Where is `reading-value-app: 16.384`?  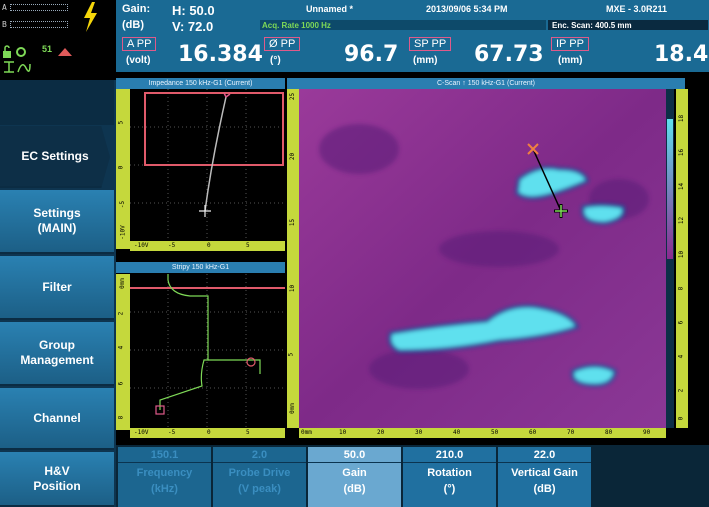 reading-value-app: 16.384 is located at coordinates (220, 54).